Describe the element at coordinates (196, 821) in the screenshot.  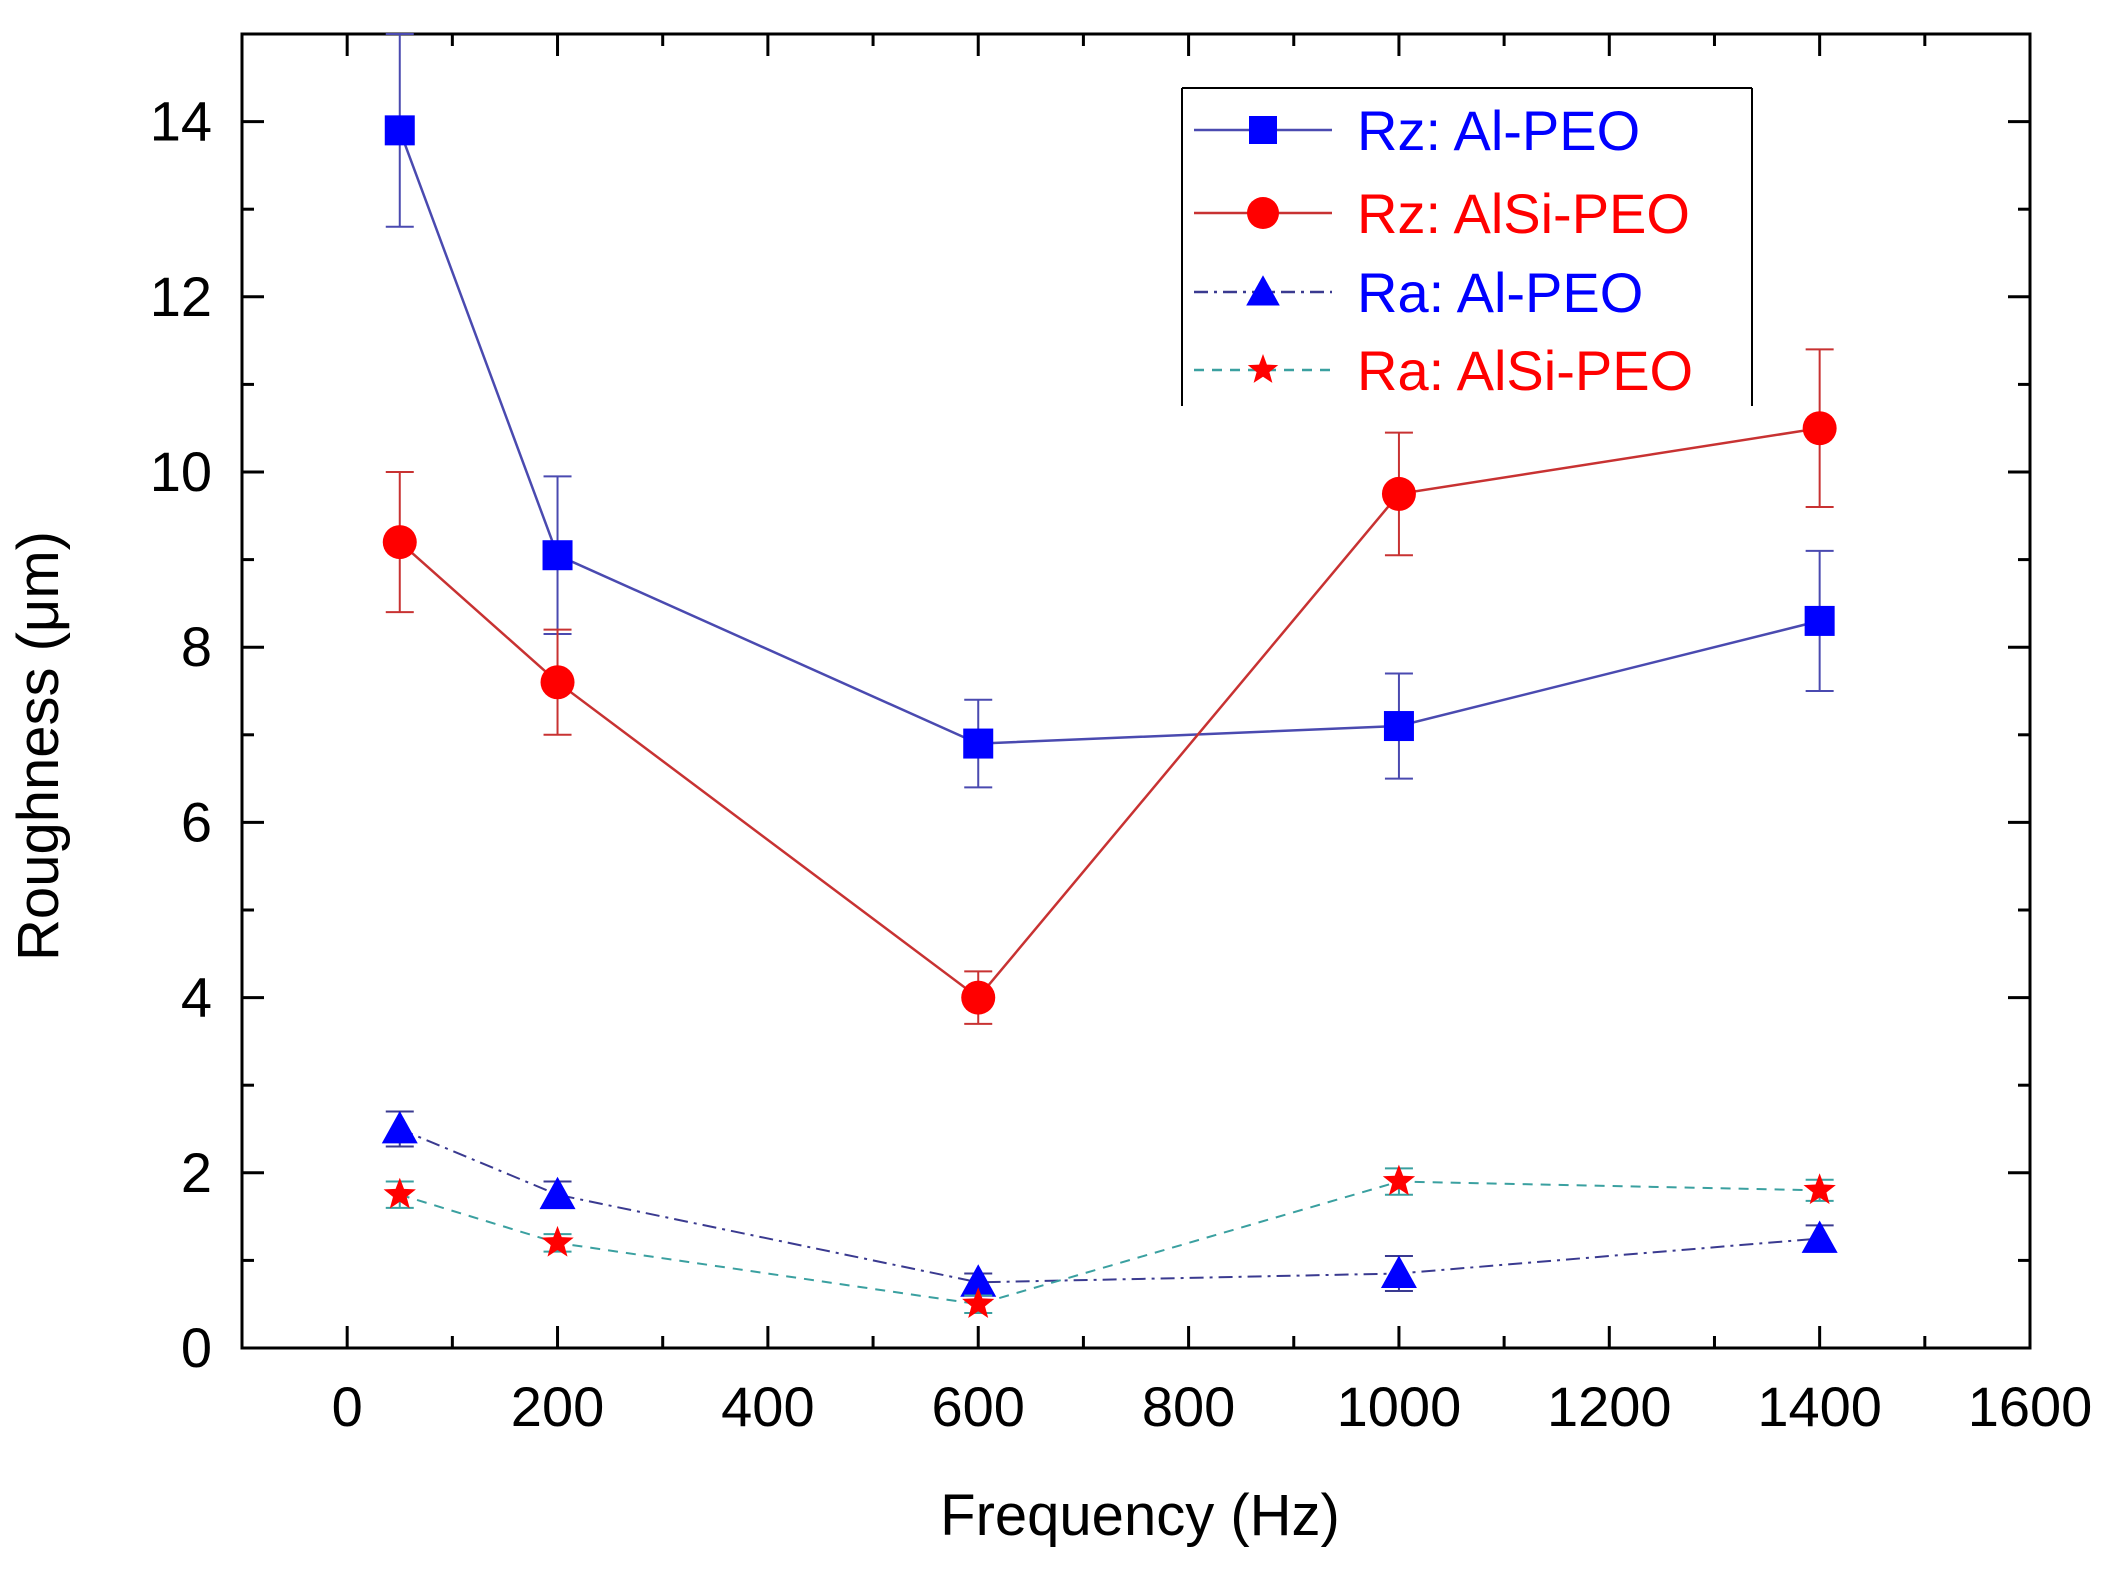
I see `y-tick-label: 6` at that location.